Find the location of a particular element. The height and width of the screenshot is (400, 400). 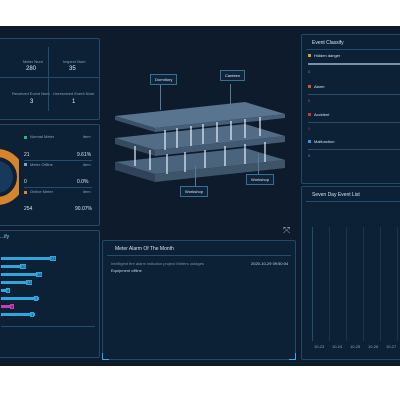

date-1: 10-24 is located at coordinates (337, 346).